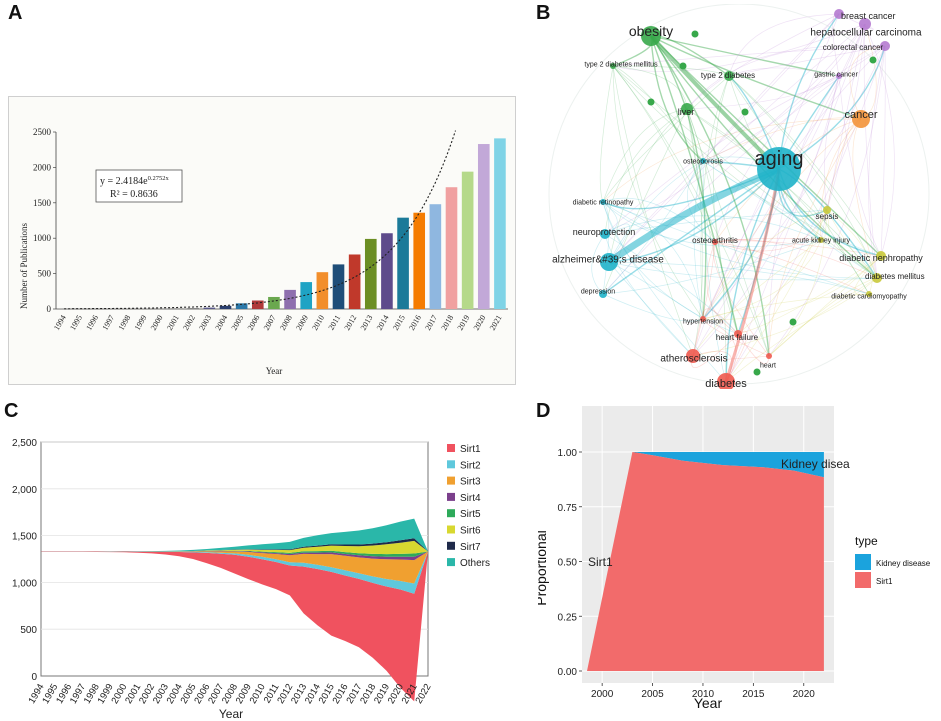 The width and height of the screenshot is (941, 721). Describe the element at coordinates (42, 167) in the screenshot. I see `panel-a-ytick-label: 2000` at that location.